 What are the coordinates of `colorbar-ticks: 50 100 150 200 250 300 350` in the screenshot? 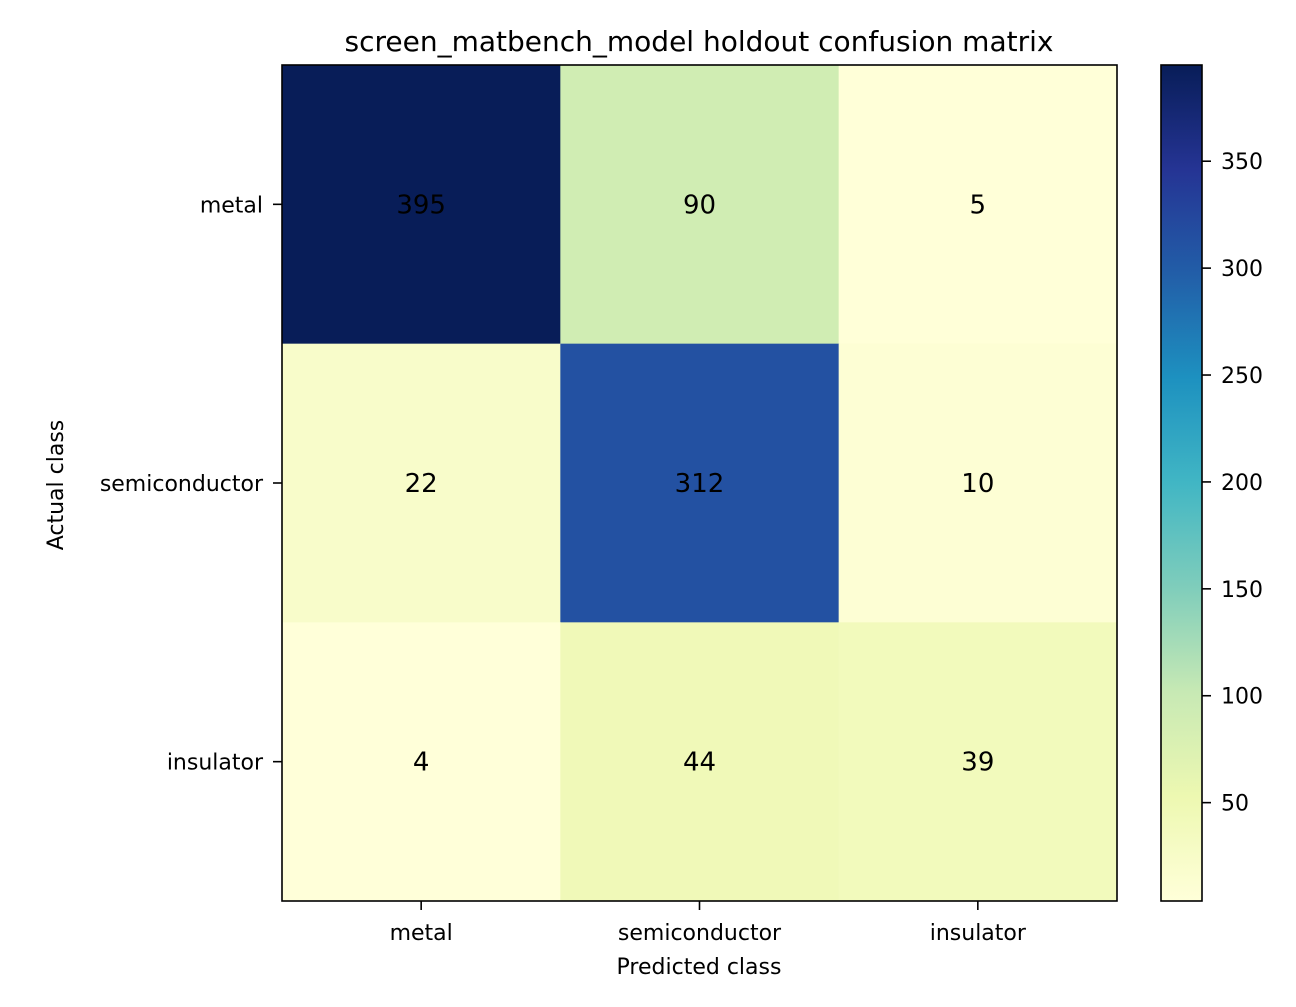 It's located at (1232, 483).